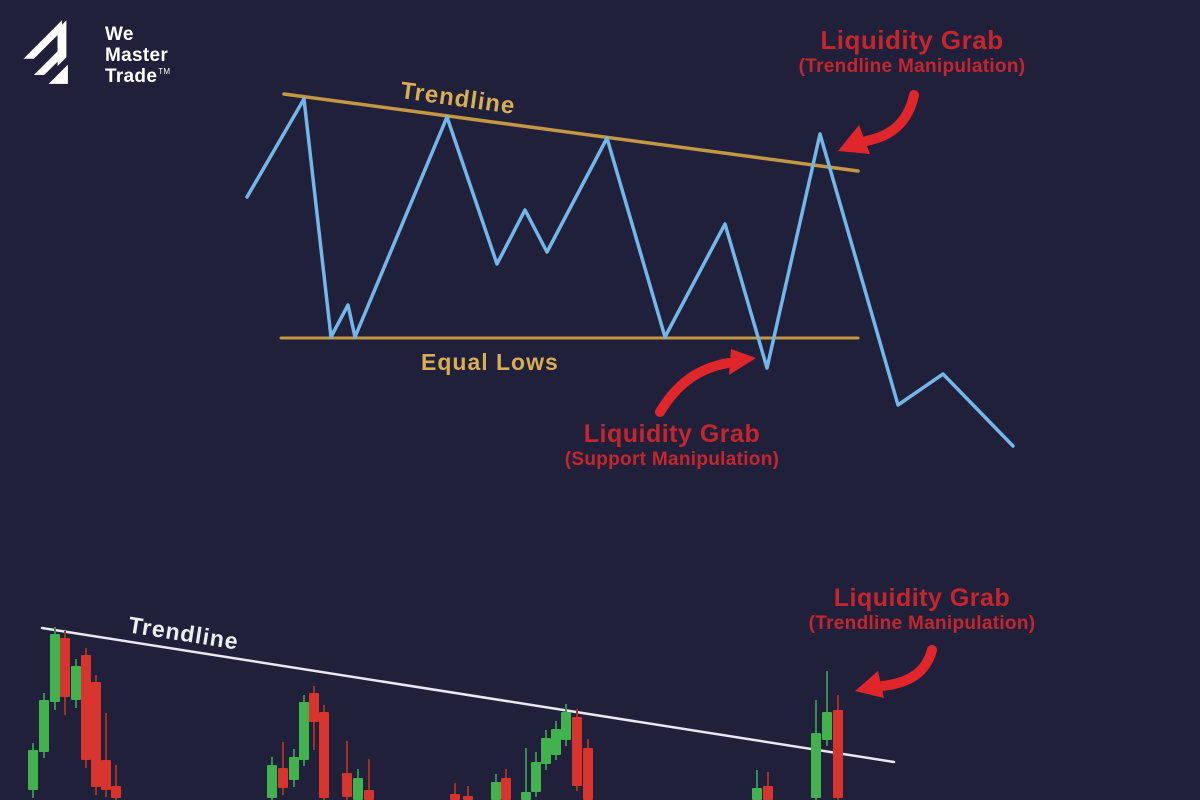 Image resolution: width=1200 pixels, height=800 pixels. Describe the element at coordinates (138, 76) in the screenshot. I see `brand-line-3: TradeTM` at that location.